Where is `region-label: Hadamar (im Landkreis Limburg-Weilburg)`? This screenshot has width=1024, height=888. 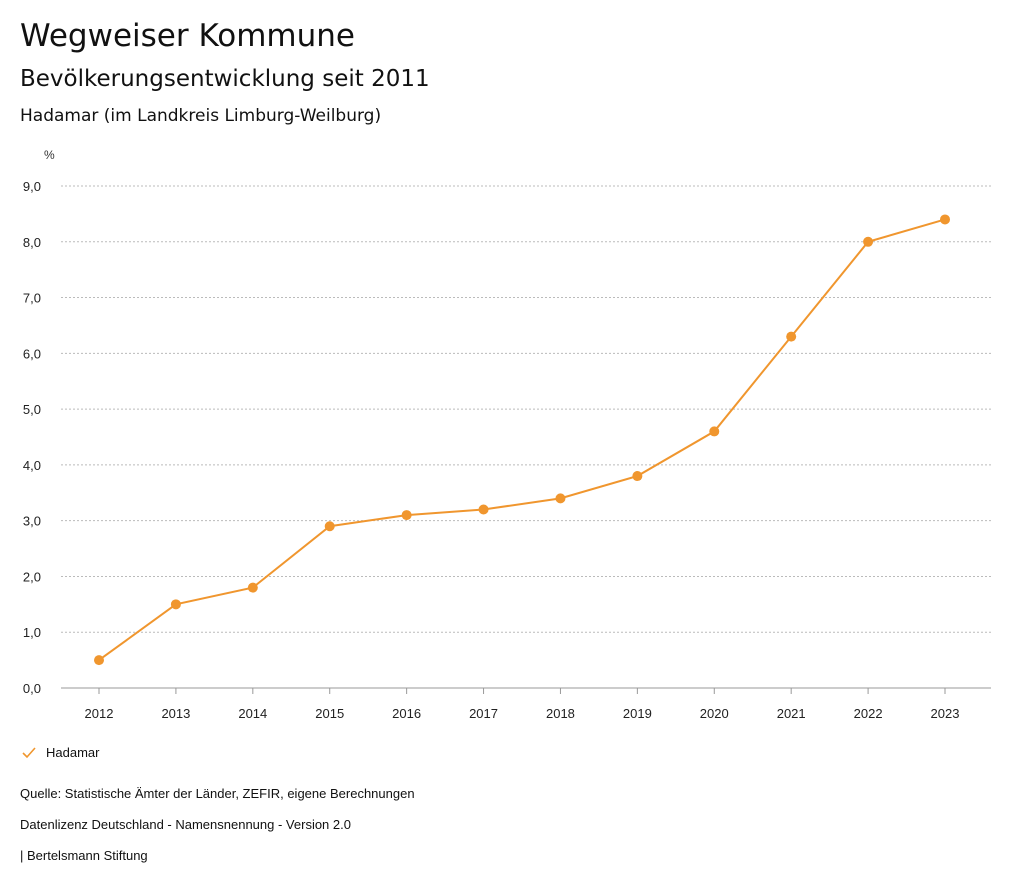
region-label: Hadamar (im Landkreis Limburg-Weilburg) is located at coordinates (201, 116).